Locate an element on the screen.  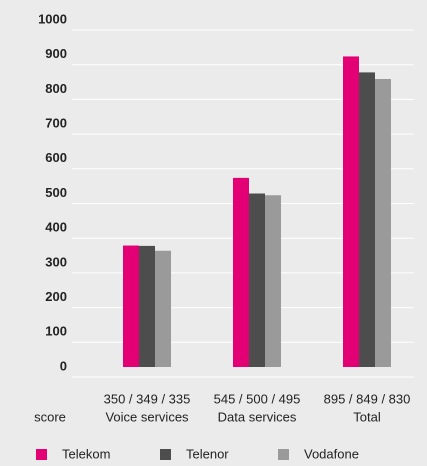
legend-label: Telekom is located at coordinates (86, 453).